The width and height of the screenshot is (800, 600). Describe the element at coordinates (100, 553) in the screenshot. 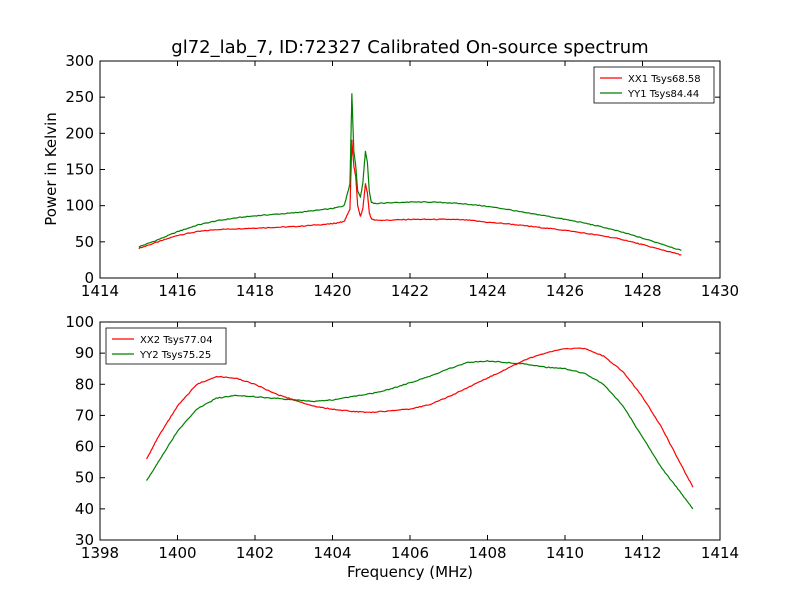

I see `x-tick-label: 1398` at that location.